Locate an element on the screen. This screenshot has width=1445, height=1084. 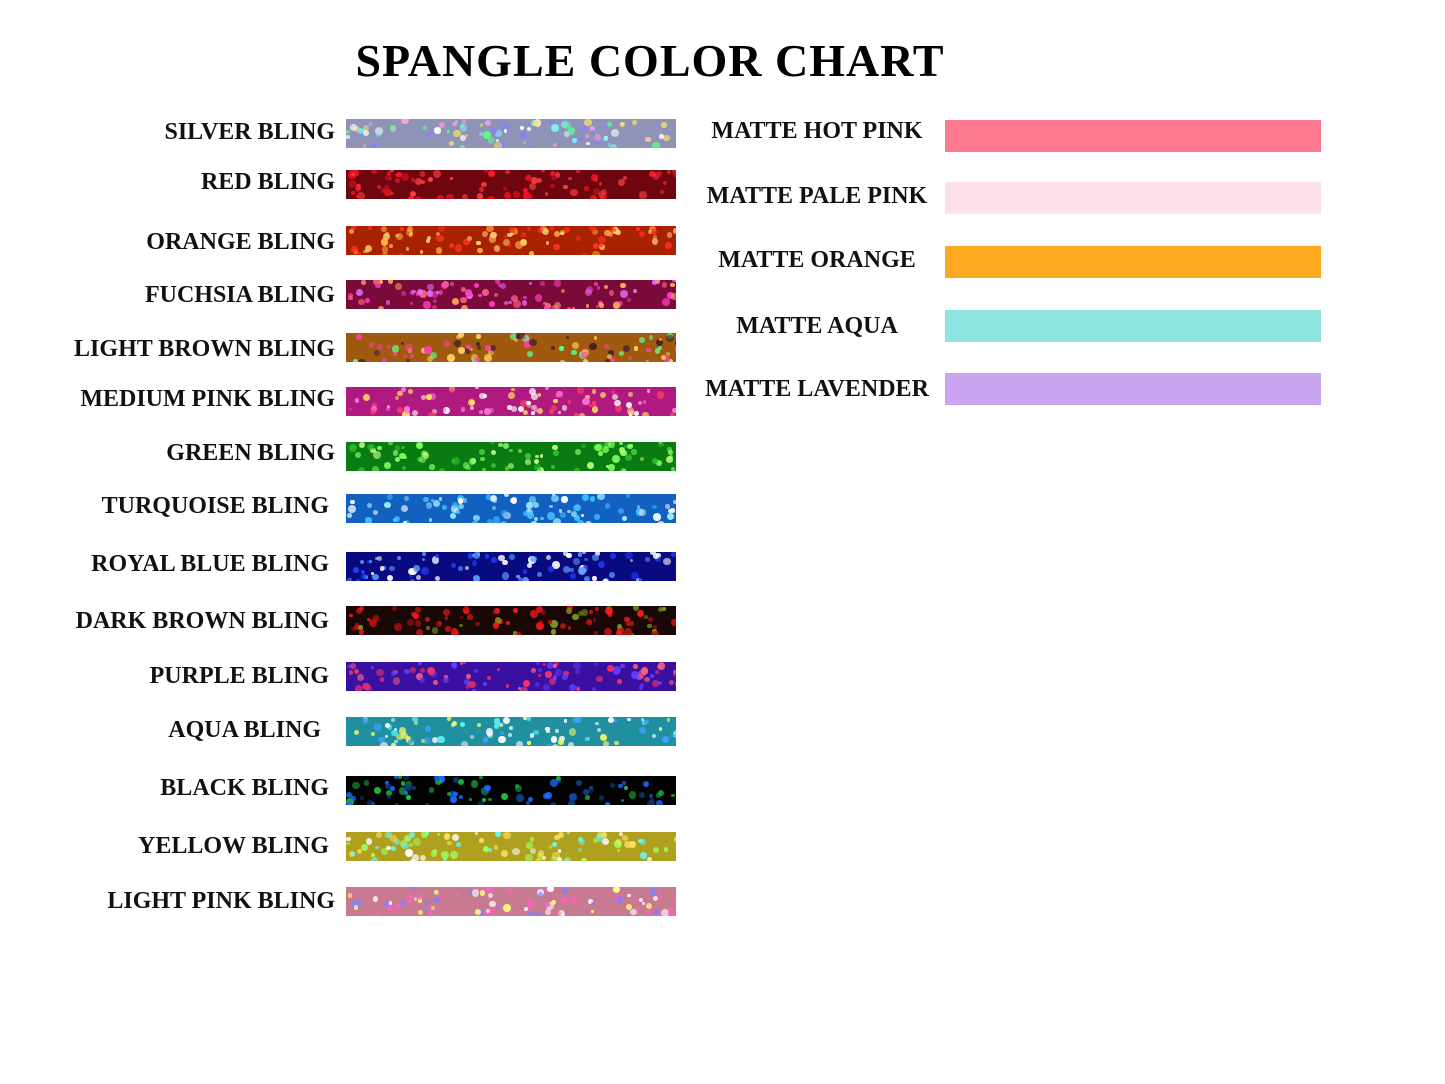
label-matte-orange: MATTE ORANGE is located at coordinates (817, 260).